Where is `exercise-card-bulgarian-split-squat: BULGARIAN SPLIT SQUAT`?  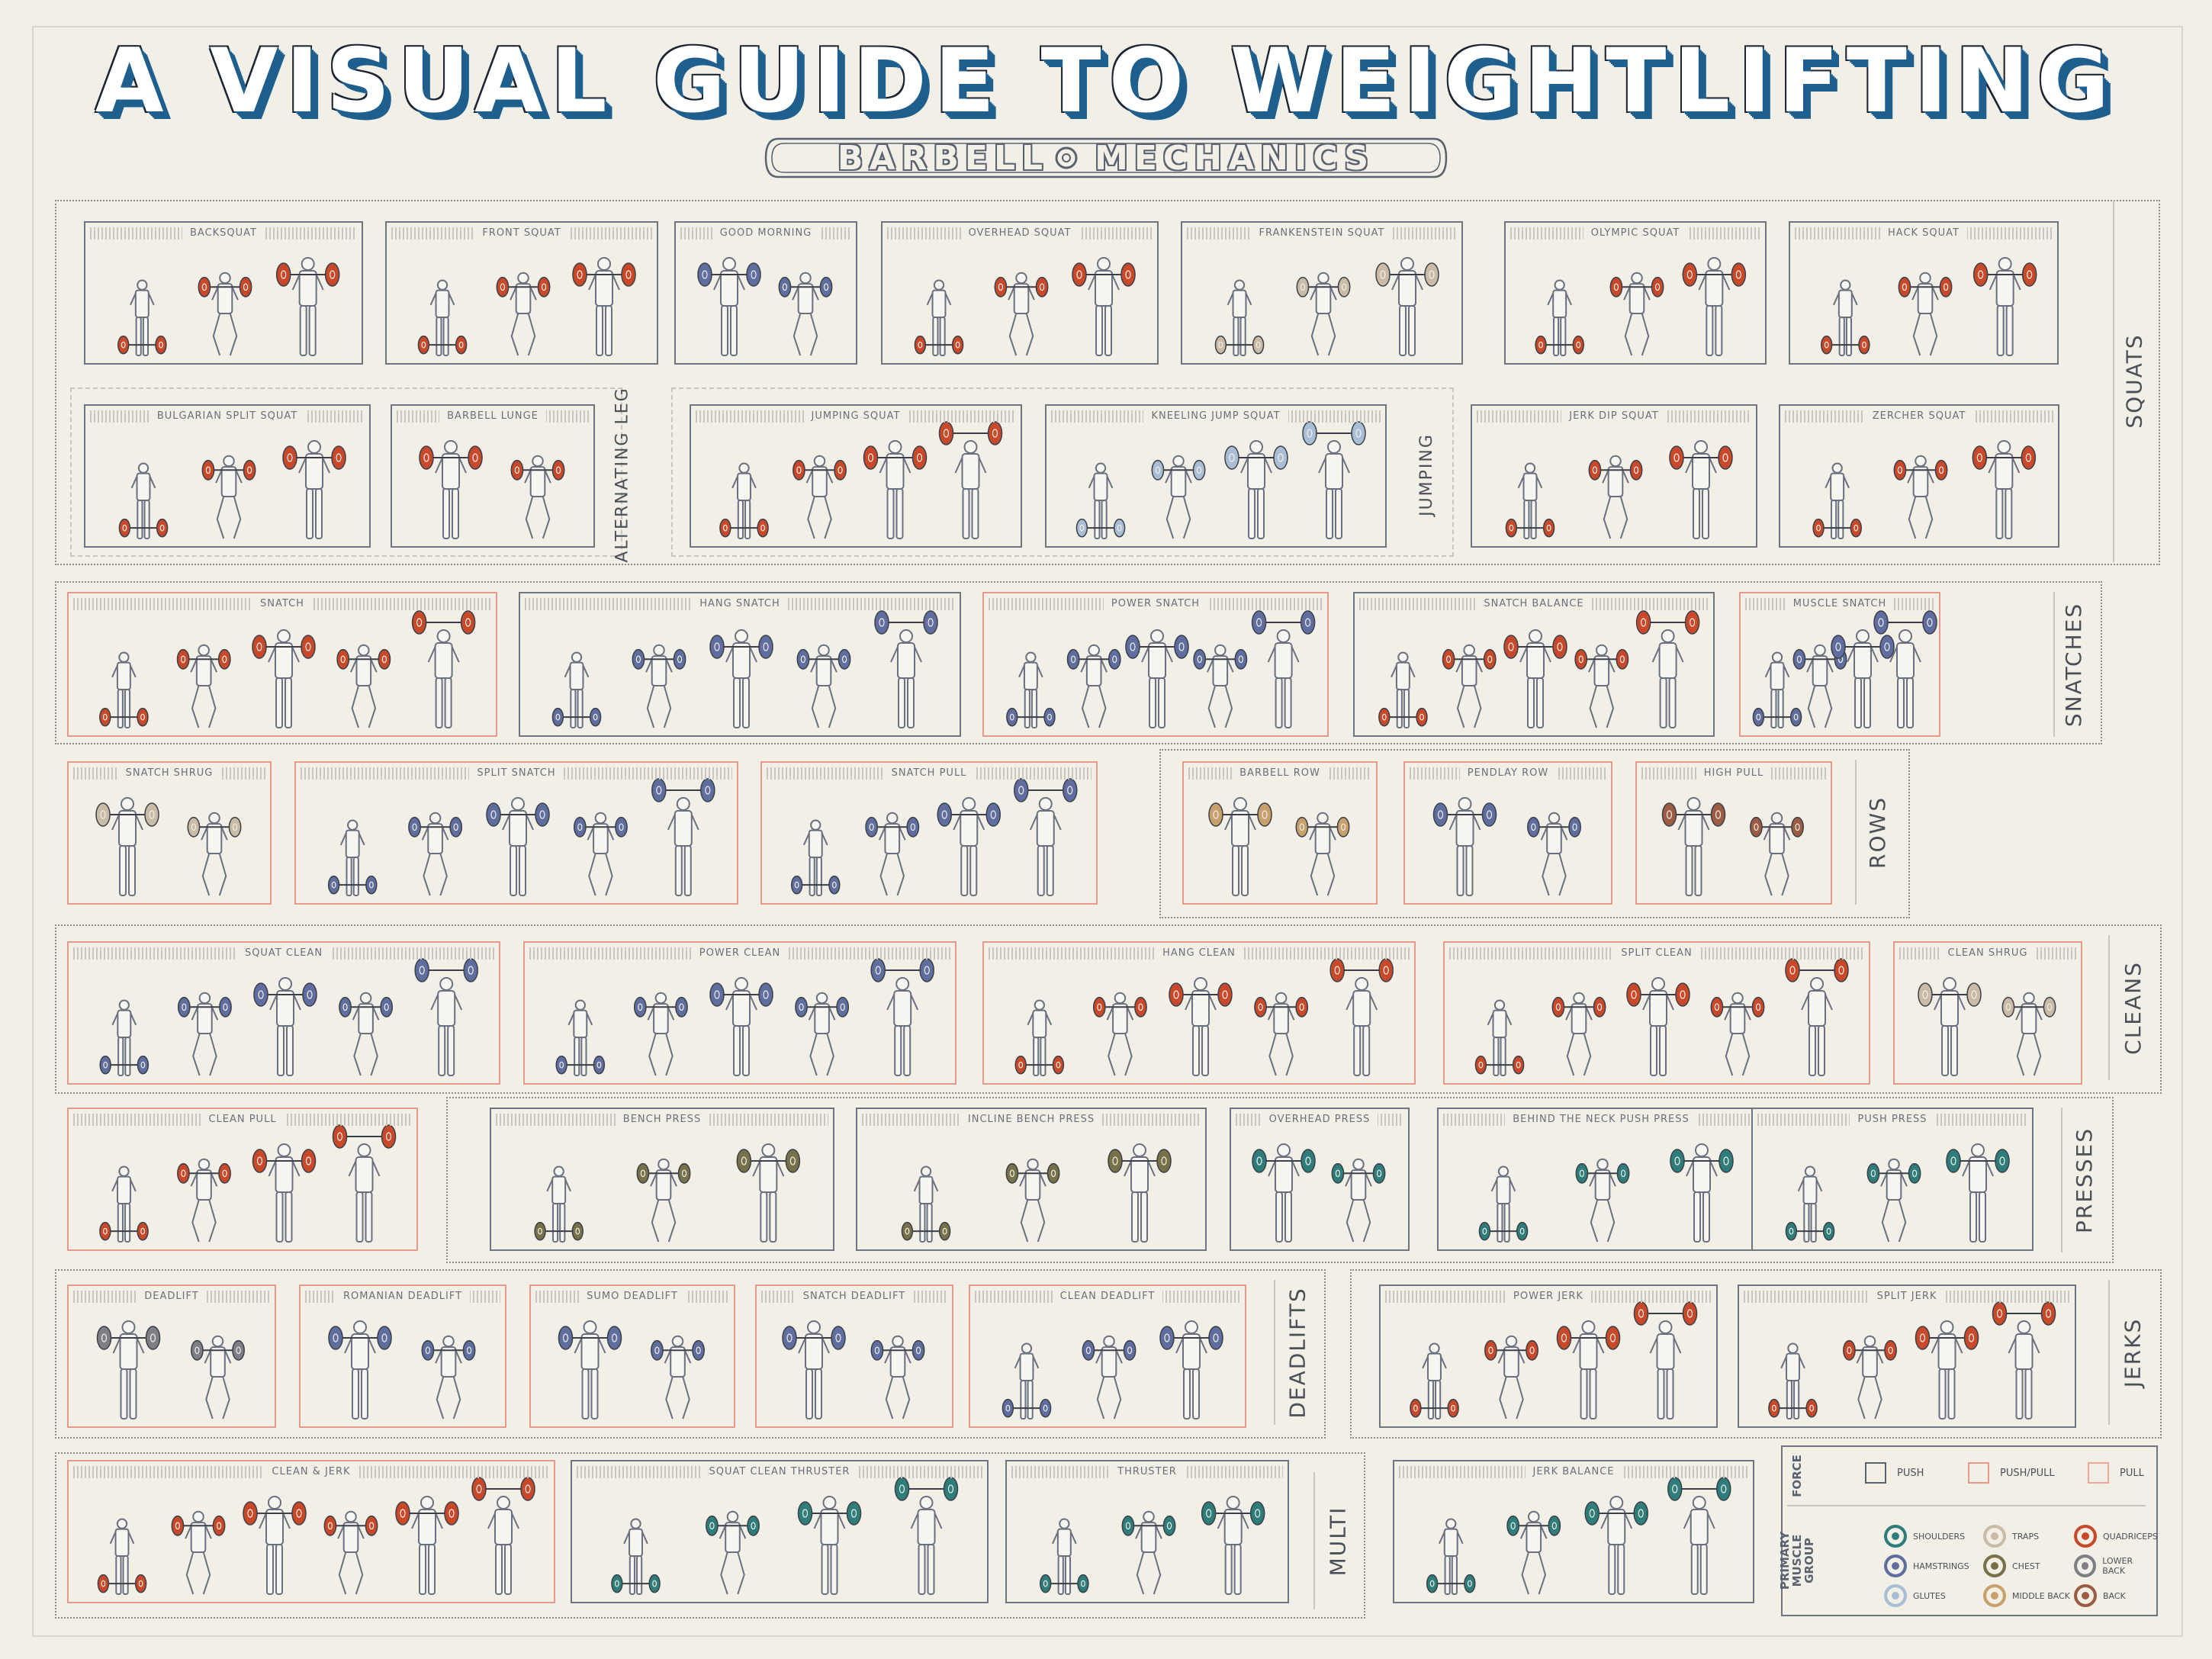
exercise-card-bulgarian-split-squat: BULGARIAN SPLIT SQUAT is located at coordinates (227, 476).